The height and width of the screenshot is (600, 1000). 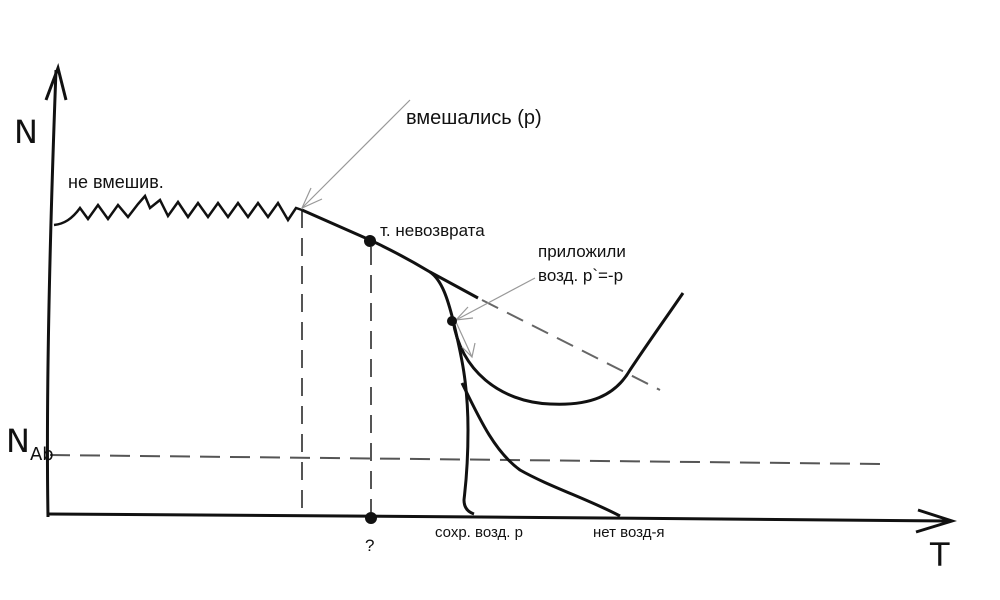 I want to click on extrapolation-dashed-line, so click(x=571, y=345).